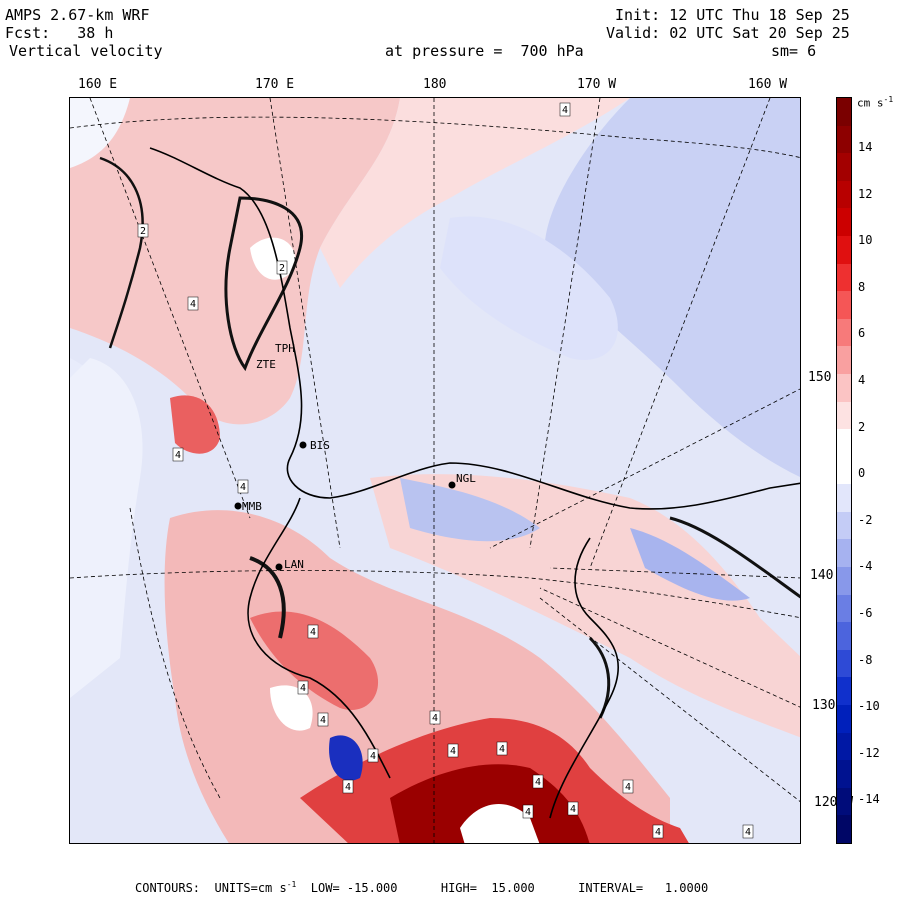 The image size is (900, 900). What do you see at coordinates (484, 51) in the screenshot?
I see `pressure-level: at pressure = 700 hPa` at bounding box center [484, 51].